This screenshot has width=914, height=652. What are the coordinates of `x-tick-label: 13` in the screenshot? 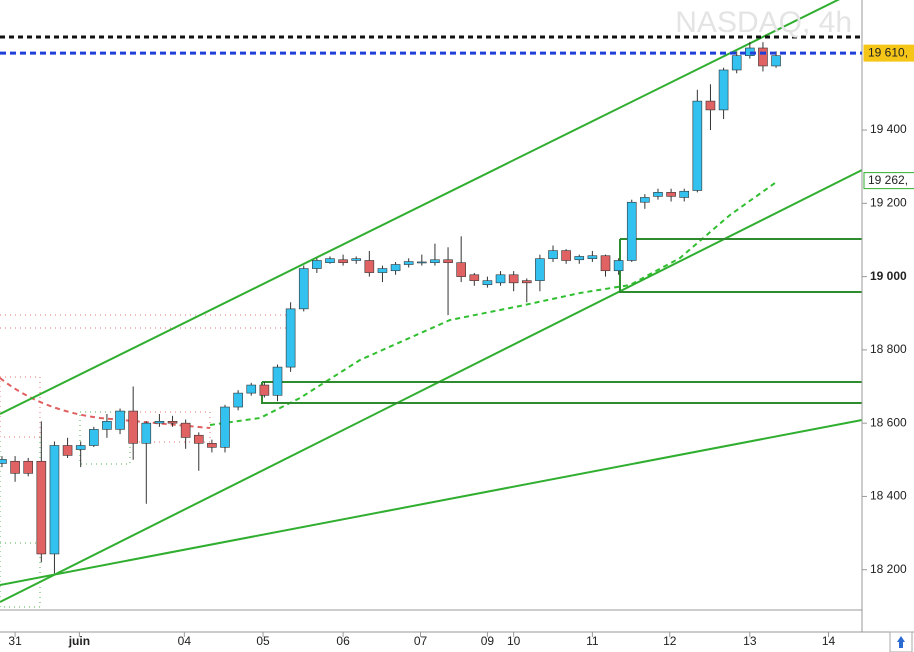 It's located at (750, 641).